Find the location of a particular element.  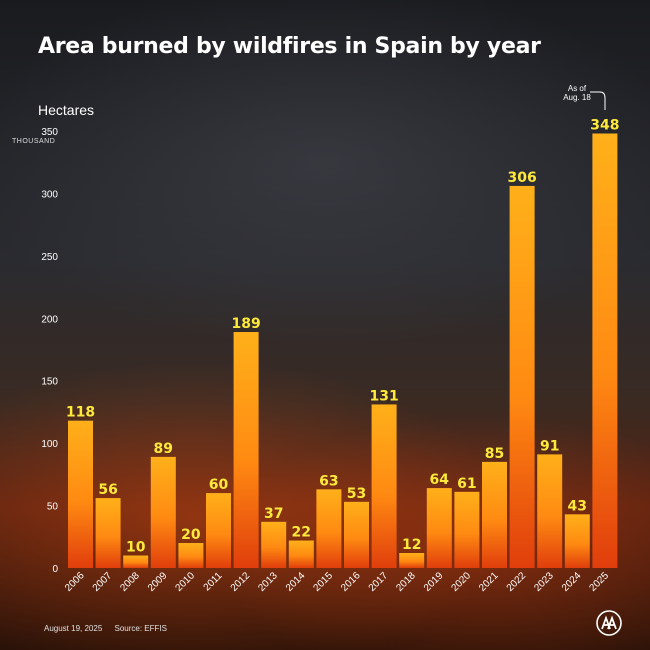

y-tick-label: 100 is located at coordinates (49, 444).